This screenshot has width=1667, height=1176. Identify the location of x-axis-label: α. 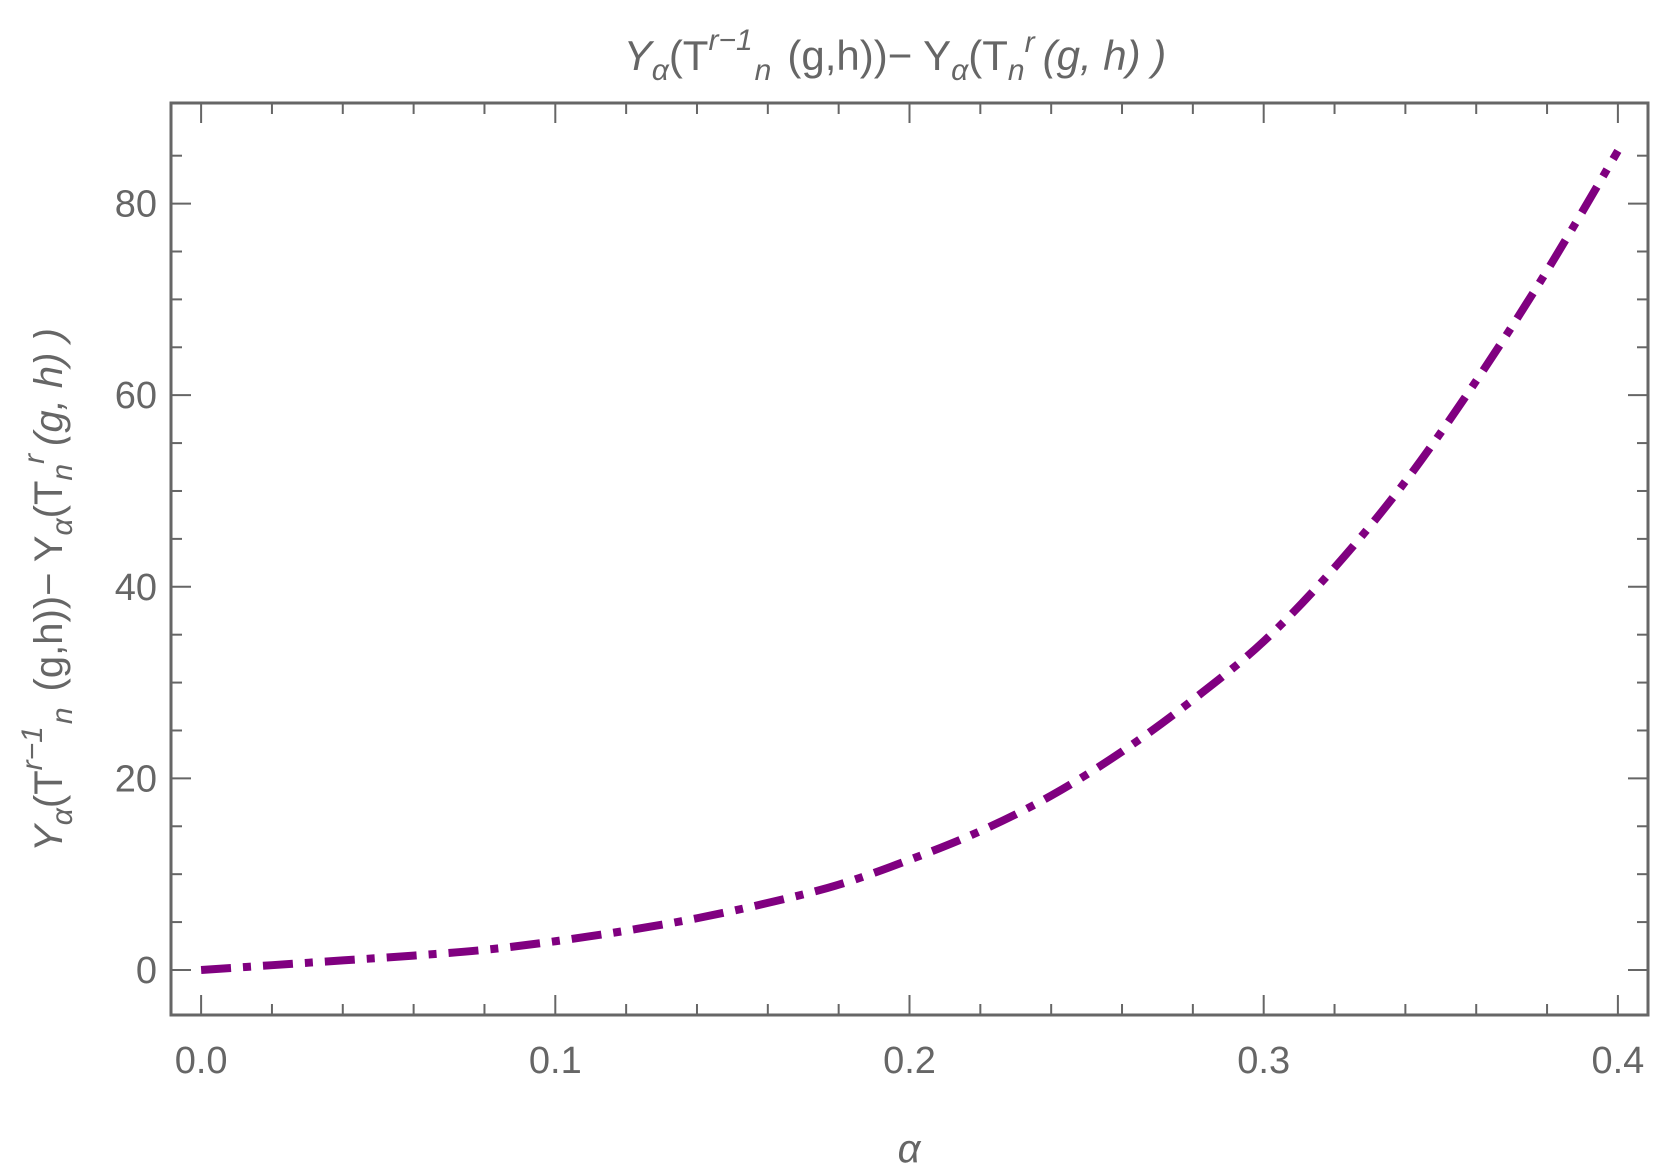
(910, 1149).